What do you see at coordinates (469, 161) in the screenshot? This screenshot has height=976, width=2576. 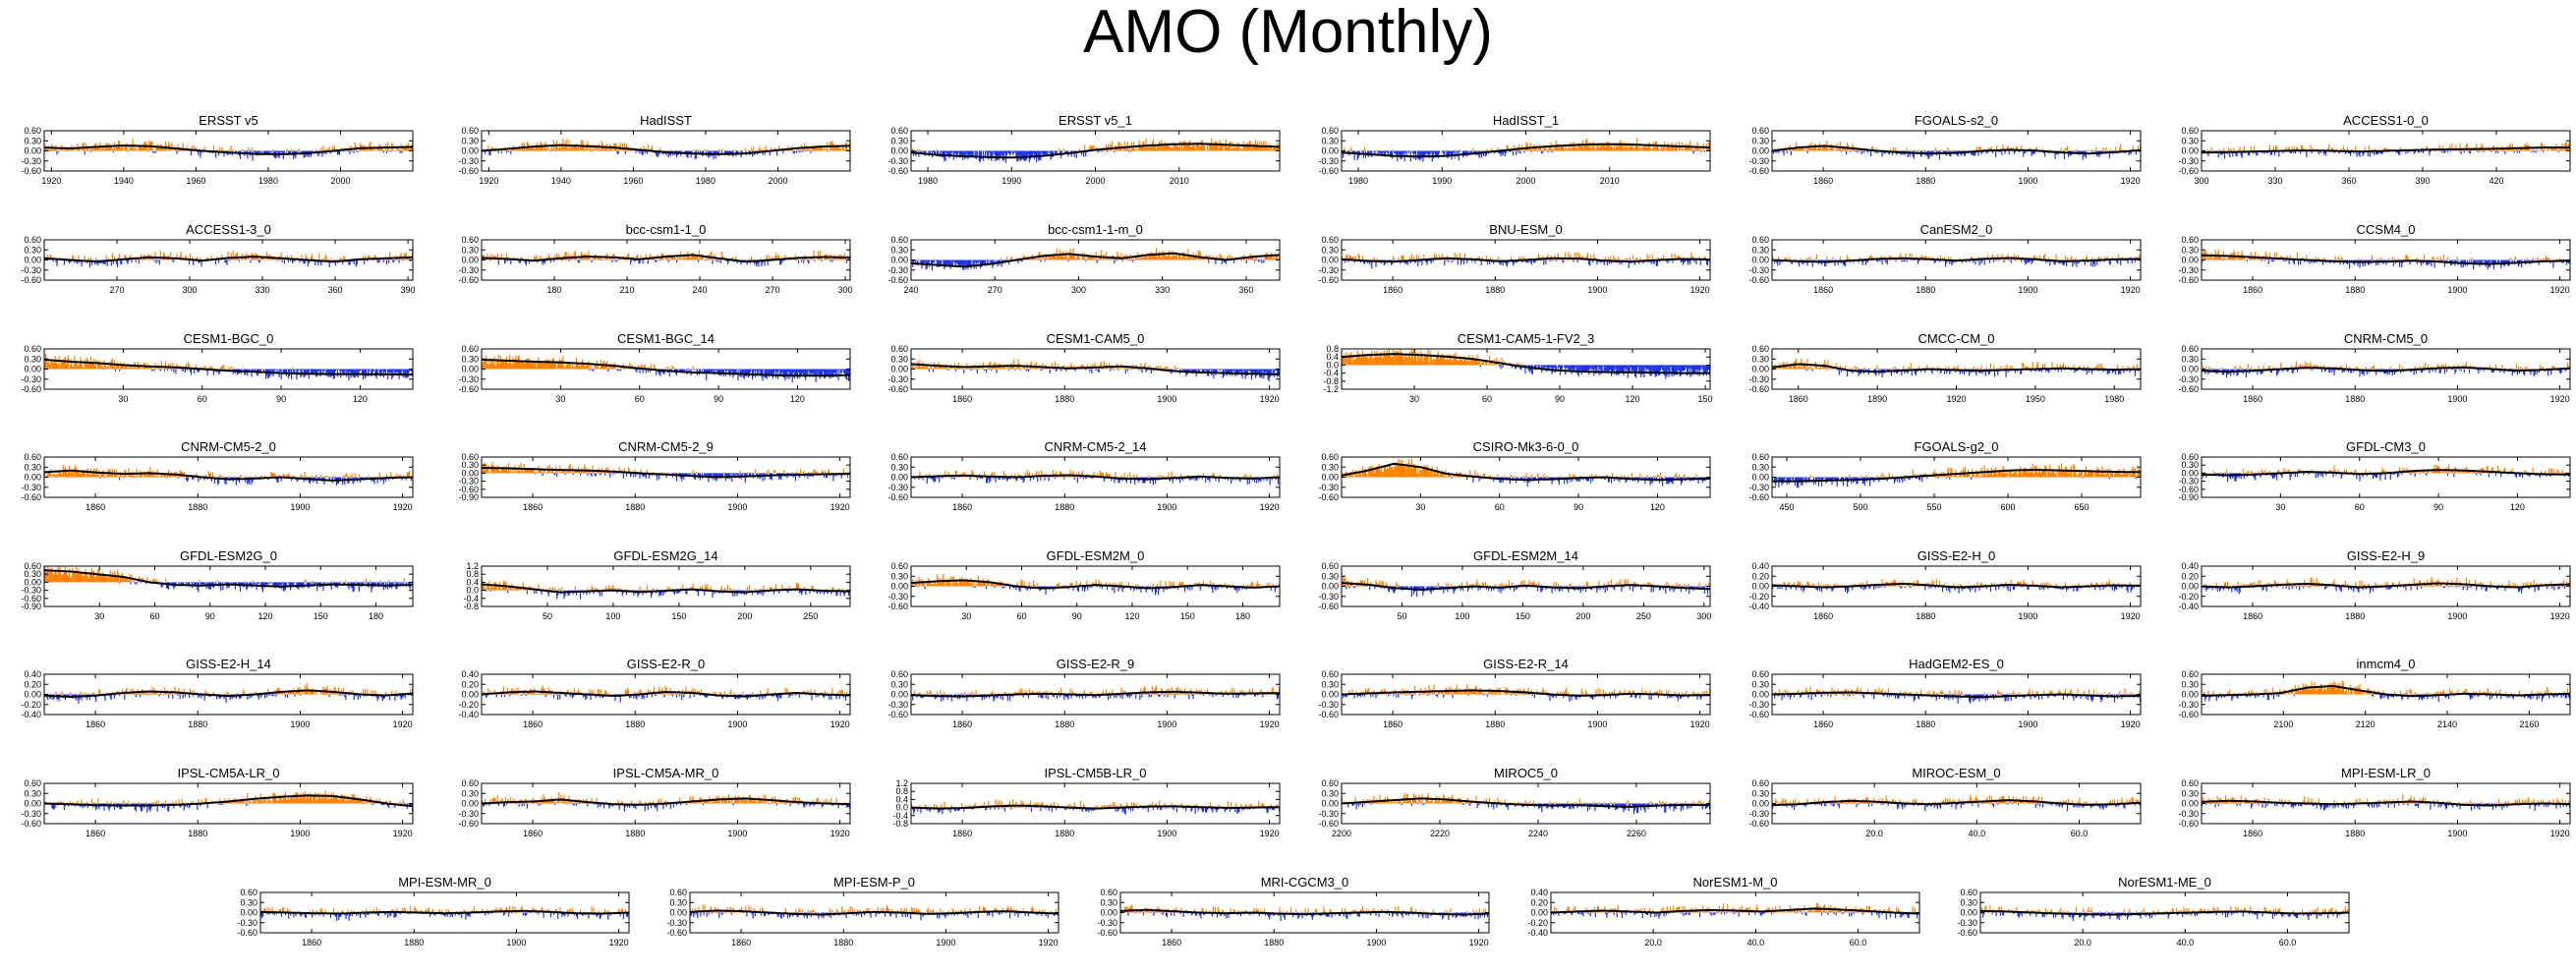 I see `y-tick-label: -0.30` at bounding box center [469, 161].